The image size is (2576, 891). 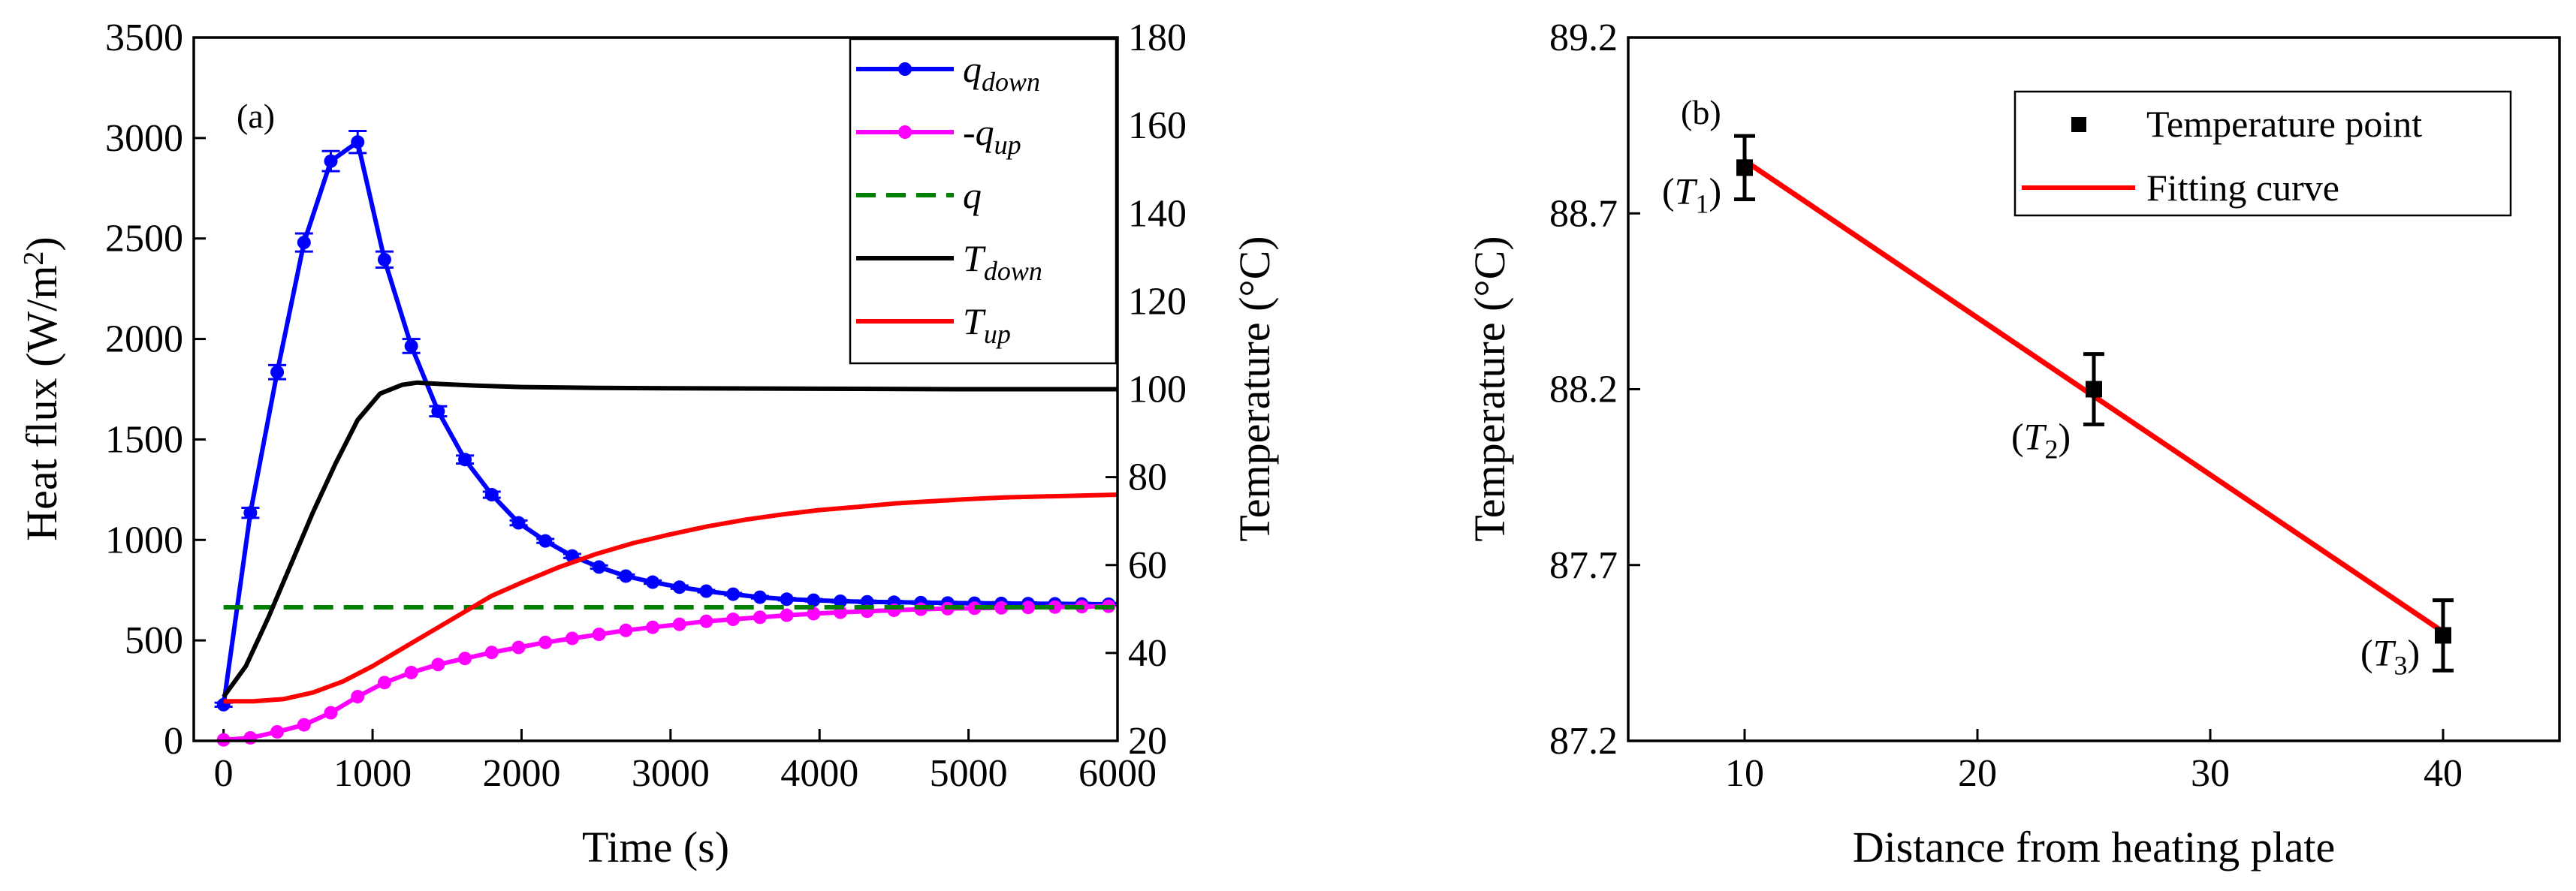 I want to click on panel-a-x-tick-label: 5000, so click(x=969, y=774).